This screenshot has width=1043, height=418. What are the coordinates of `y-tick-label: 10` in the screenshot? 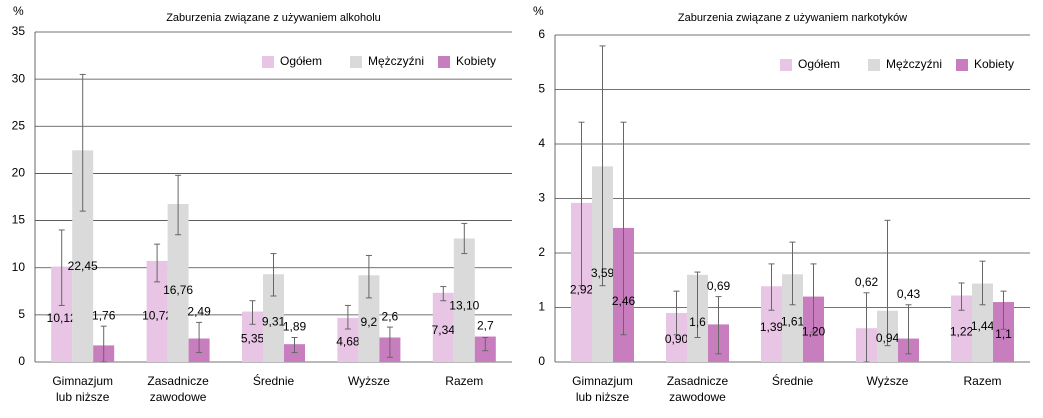 It's located at (19, 267).